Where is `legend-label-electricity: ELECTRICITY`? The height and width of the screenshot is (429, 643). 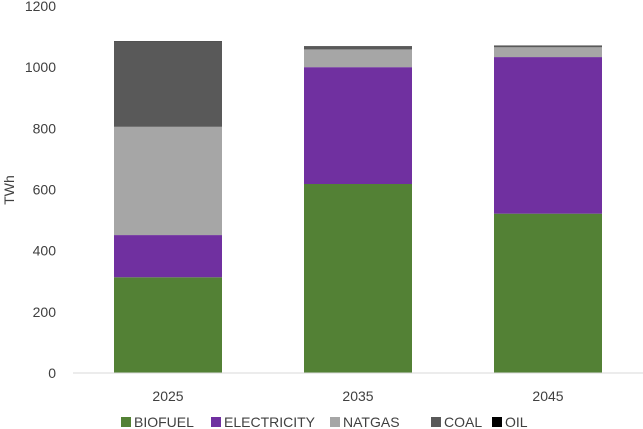 legend-label-electricity: ELECTRICITY is located at coordinates (270, 421).